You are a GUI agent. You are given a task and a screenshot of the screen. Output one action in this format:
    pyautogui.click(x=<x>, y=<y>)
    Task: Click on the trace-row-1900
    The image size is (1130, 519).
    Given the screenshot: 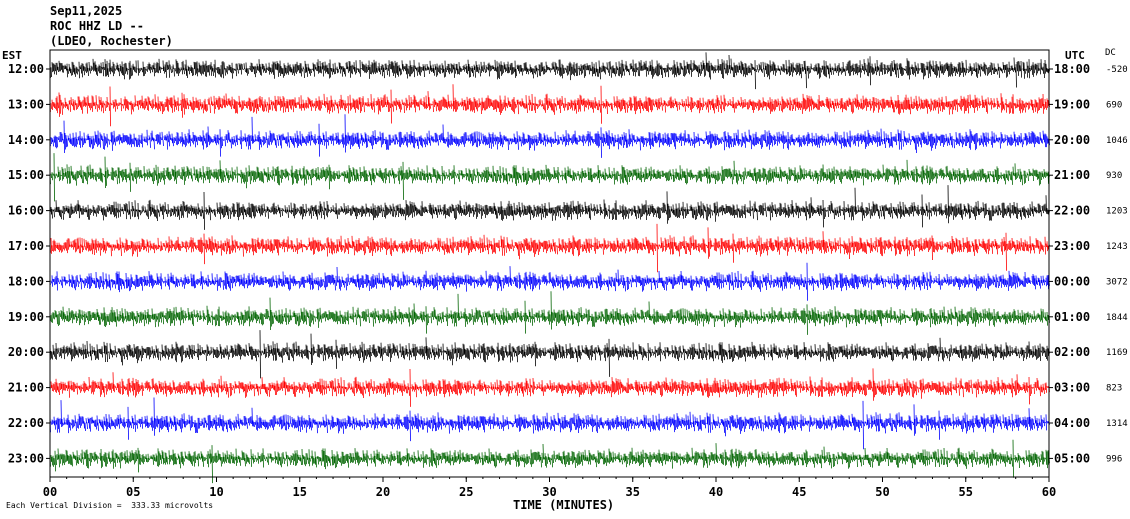 What is the action you would take?
    pyautogui.click(x=549, y=313)
    